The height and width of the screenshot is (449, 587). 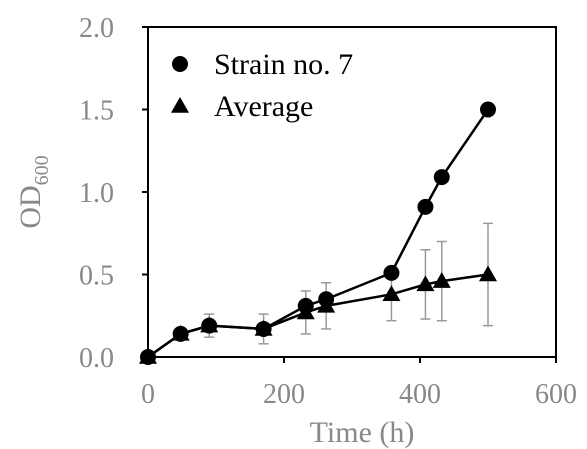 I want to click on y-axis-title-text: OD, so click(x=30, y=206).